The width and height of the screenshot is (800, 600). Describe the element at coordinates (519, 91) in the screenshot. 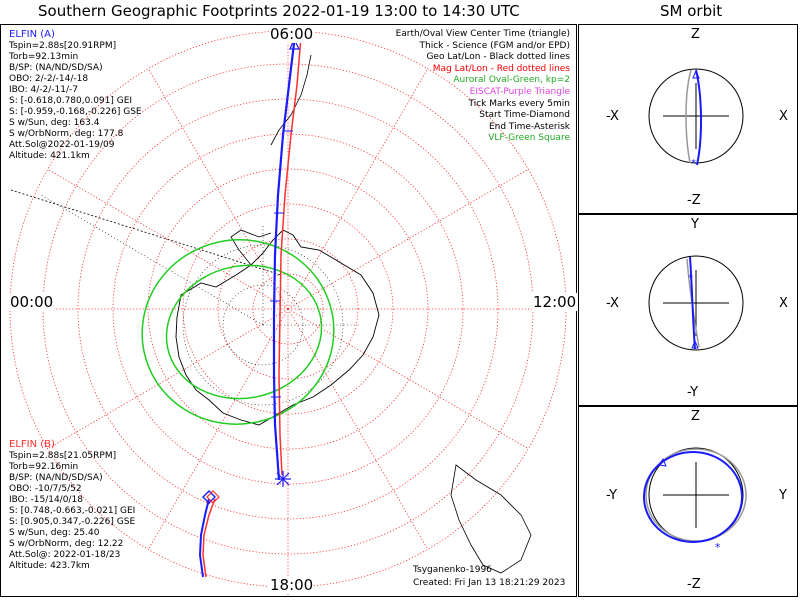

I see `legend-item: EISCAT-Purple Triangle` at that location.